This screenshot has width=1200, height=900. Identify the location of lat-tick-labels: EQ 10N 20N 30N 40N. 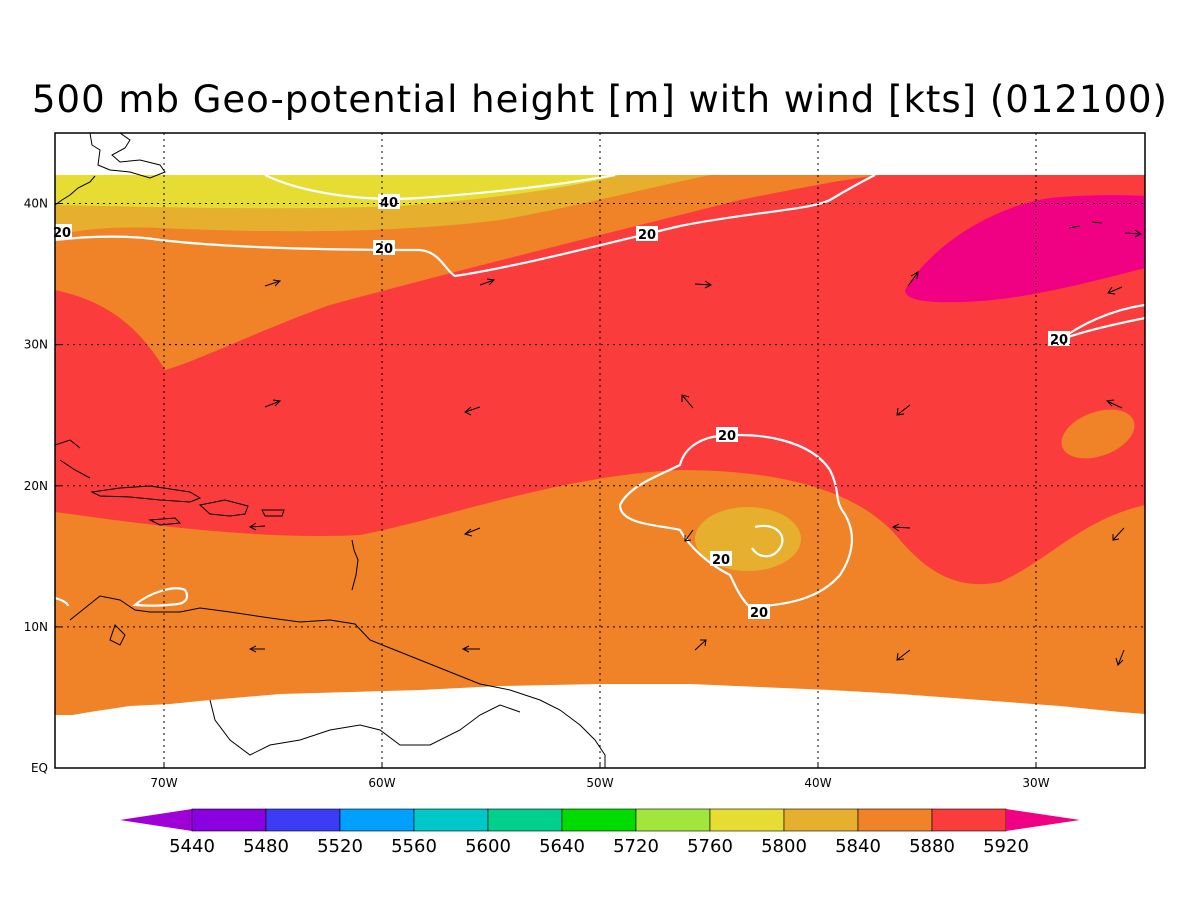
(36, 486).